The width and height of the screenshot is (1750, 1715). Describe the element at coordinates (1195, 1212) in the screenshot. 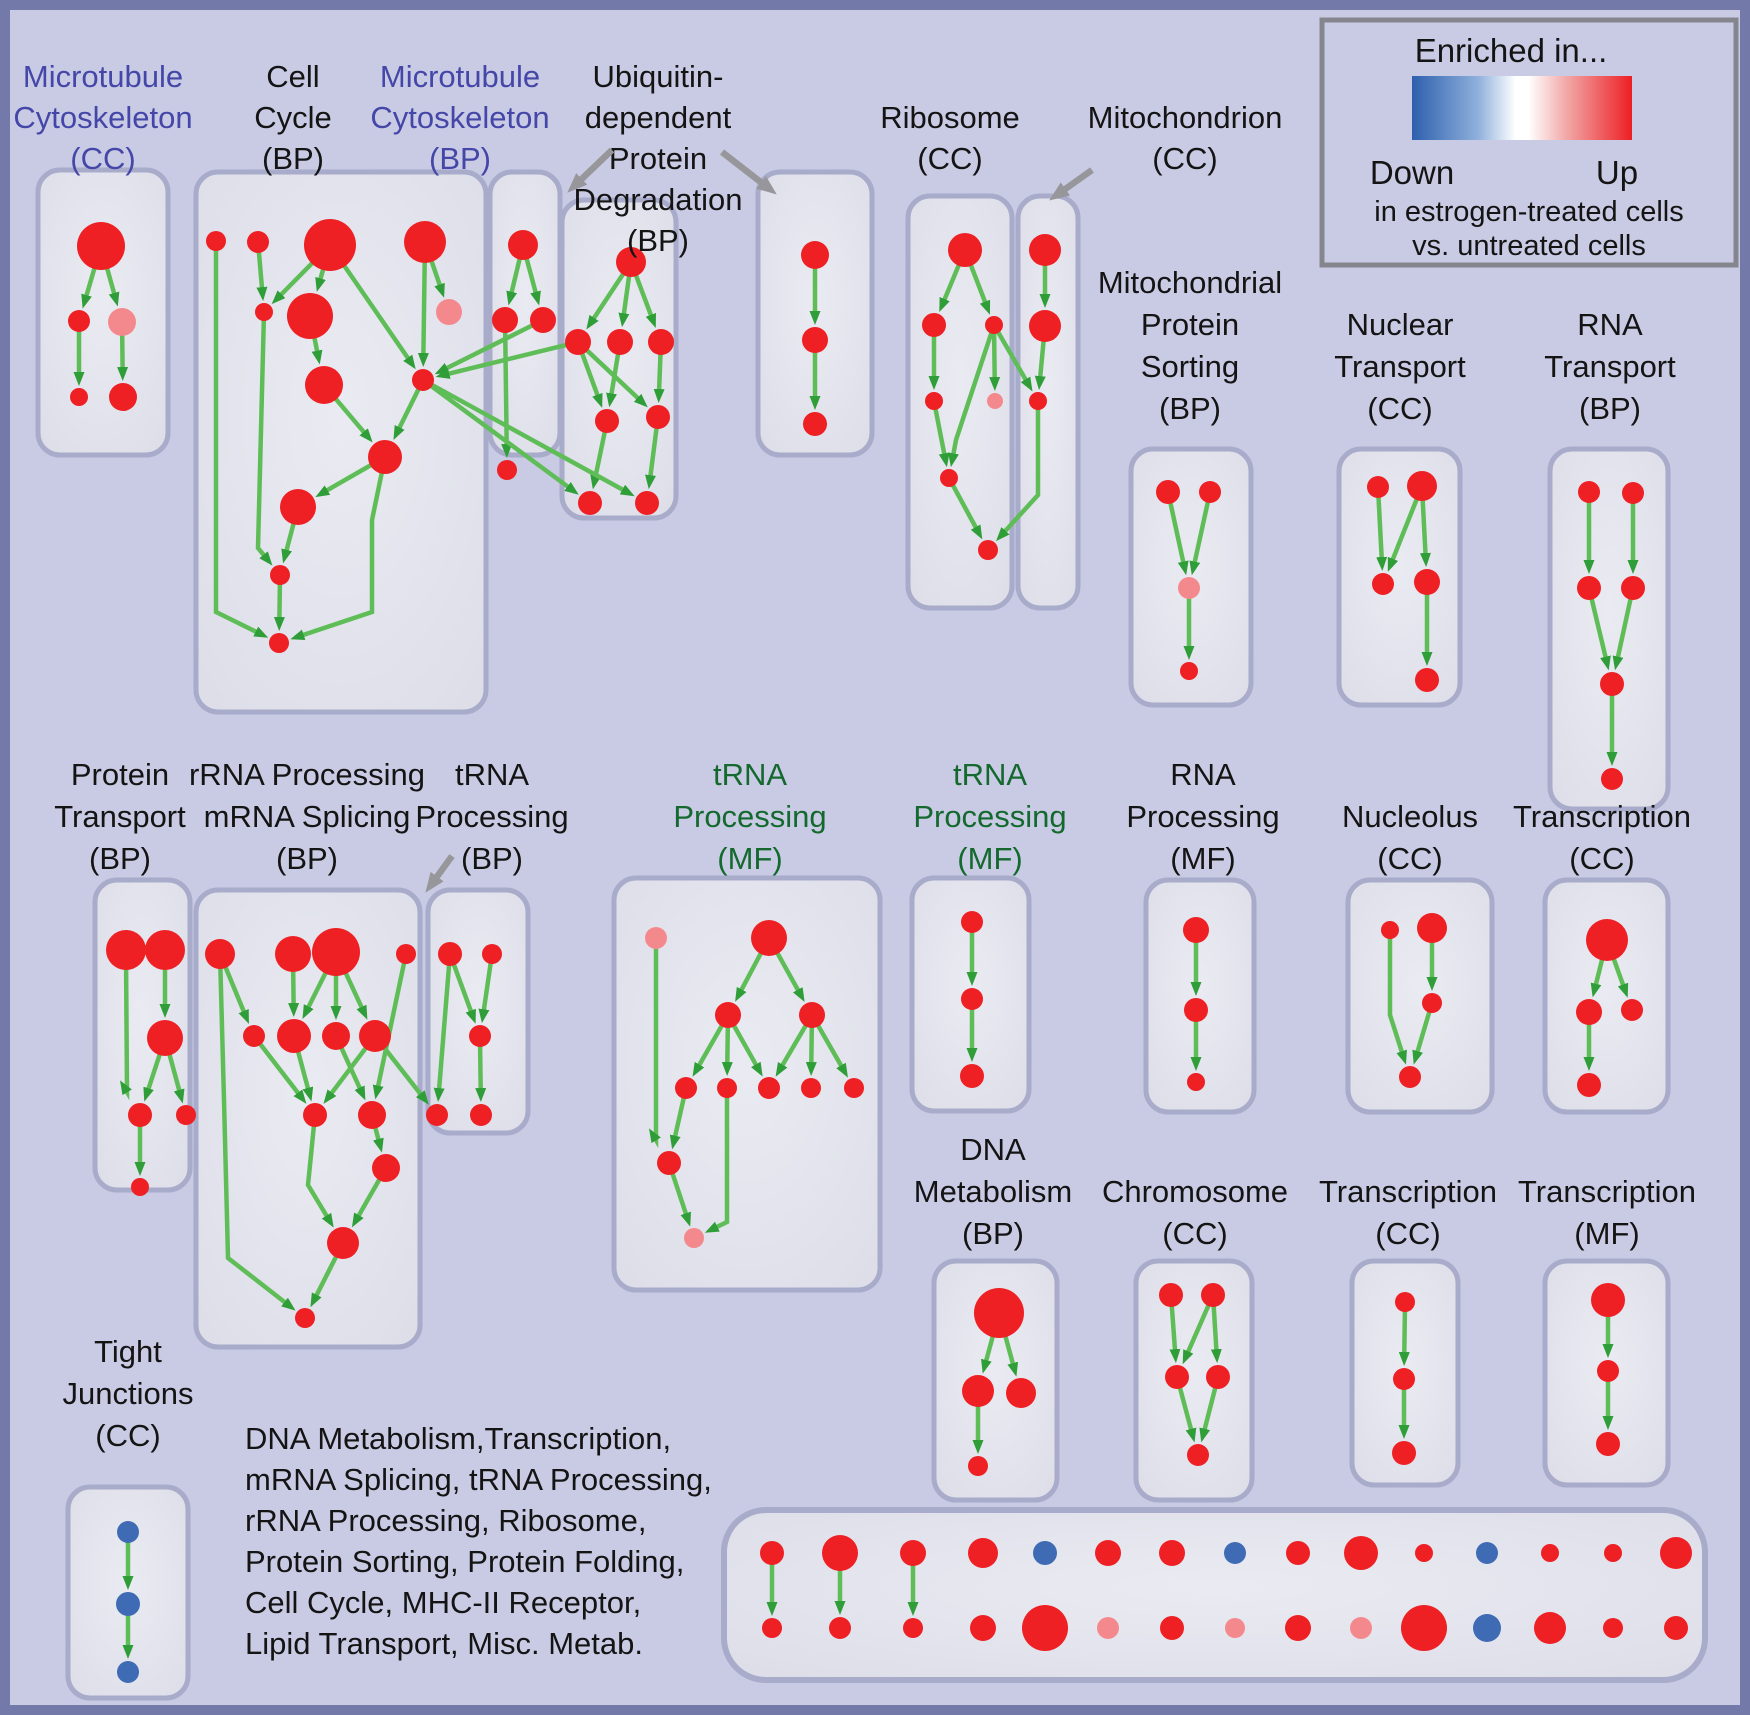

I see `cluster-label-chromosome: Chromosome (CC)` at that location.